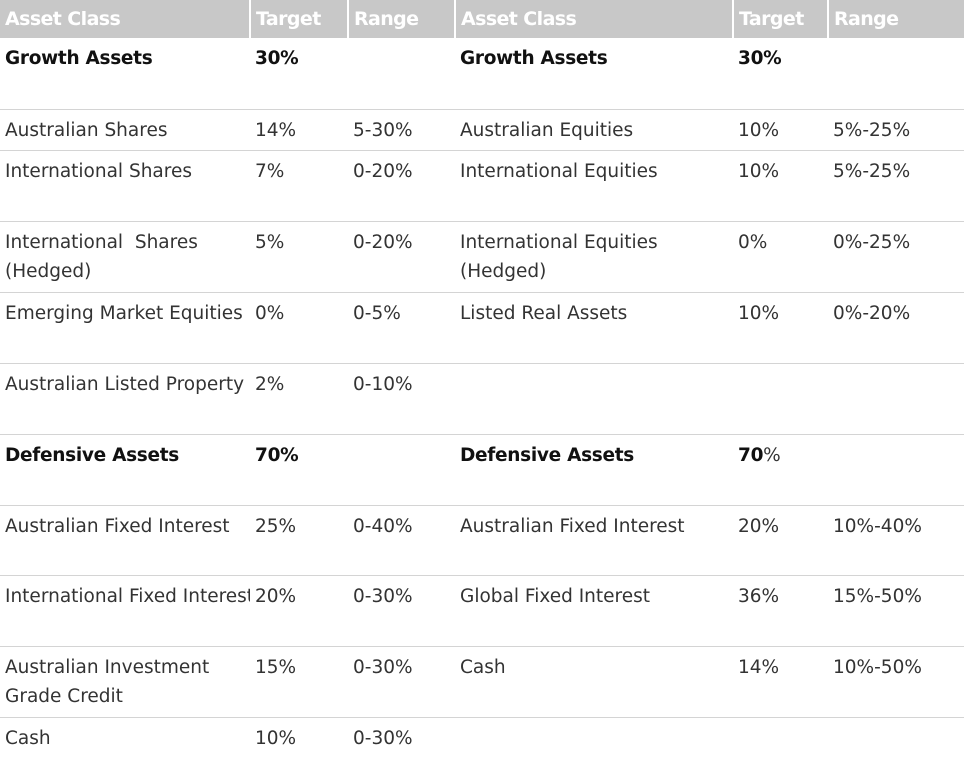  I want to click on table-row: Australian Listed Property 2% 0-10%, so click(482, 399).